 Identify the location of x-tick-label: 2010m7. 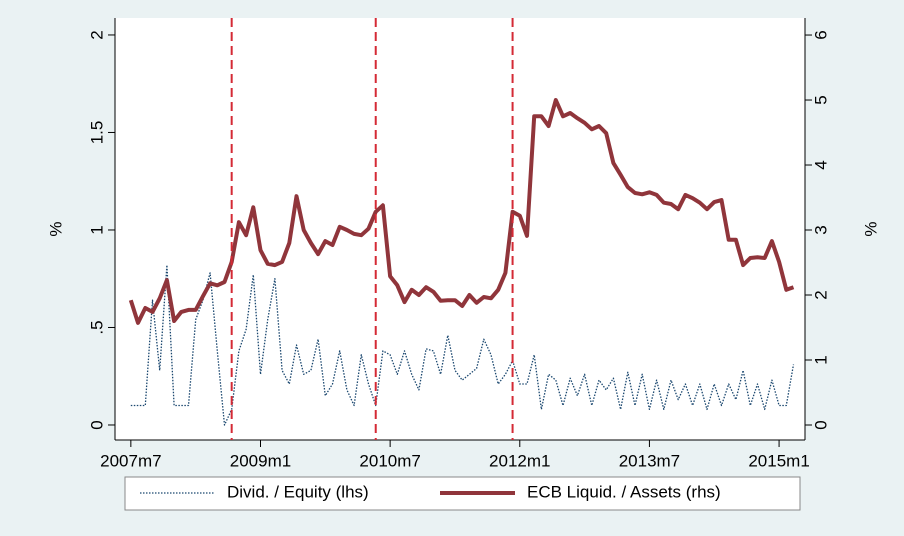
(389, 460).